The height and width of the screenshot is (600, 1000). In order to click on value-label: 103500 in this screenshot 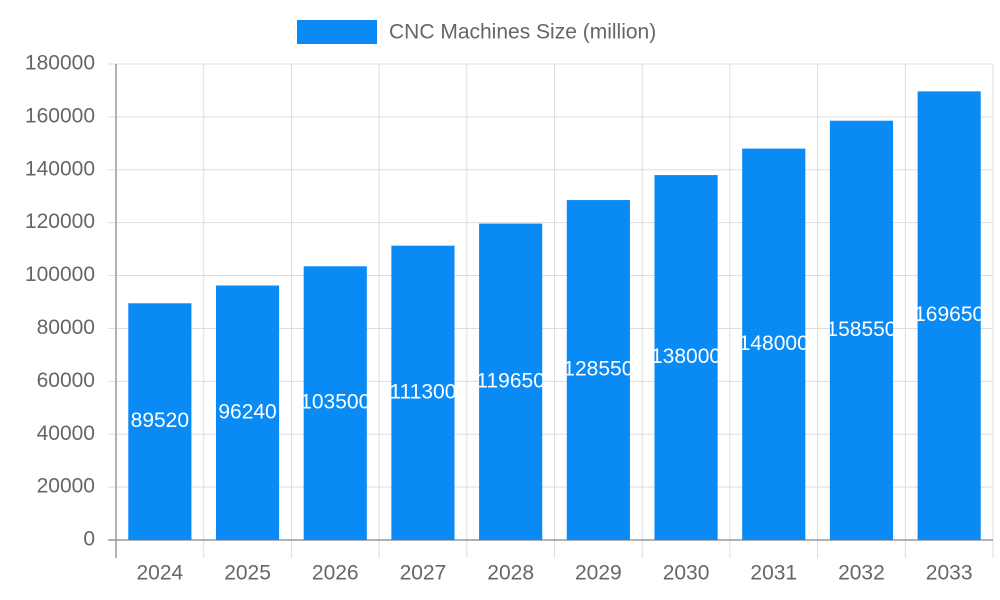, I will do `click(335, 402)`.